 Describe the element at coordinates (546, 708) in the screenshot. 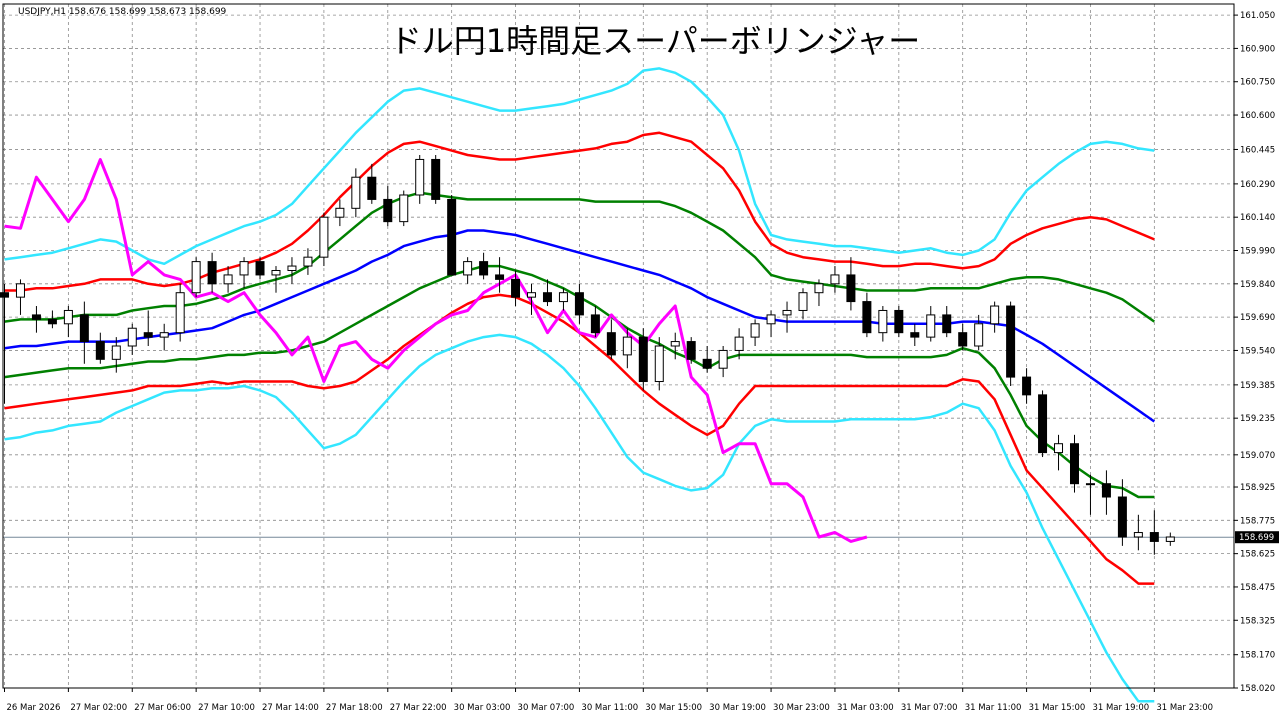

I see `x-tick-label: 30 Mar 07:00` at that location.